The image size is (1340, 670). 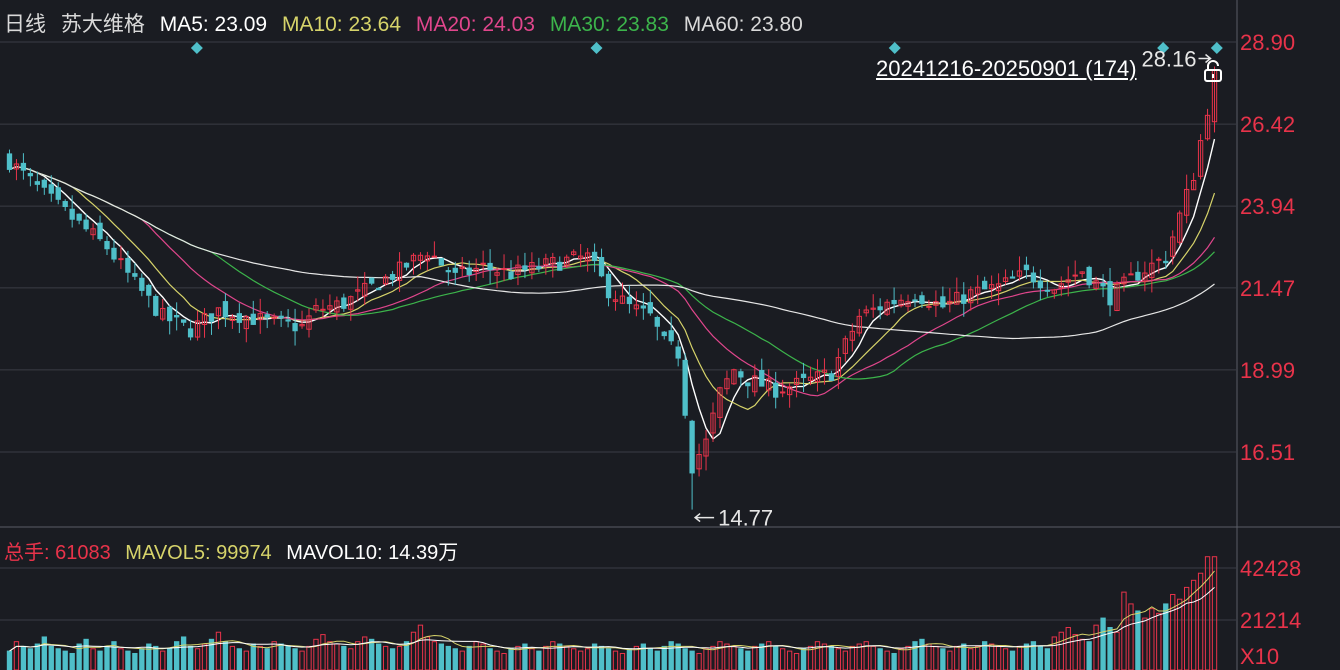 I want to click on volume-header: 总手: 61083 MAVOL5: 99974 MAVOL10: 14.39万, so click(x=231, y=550).